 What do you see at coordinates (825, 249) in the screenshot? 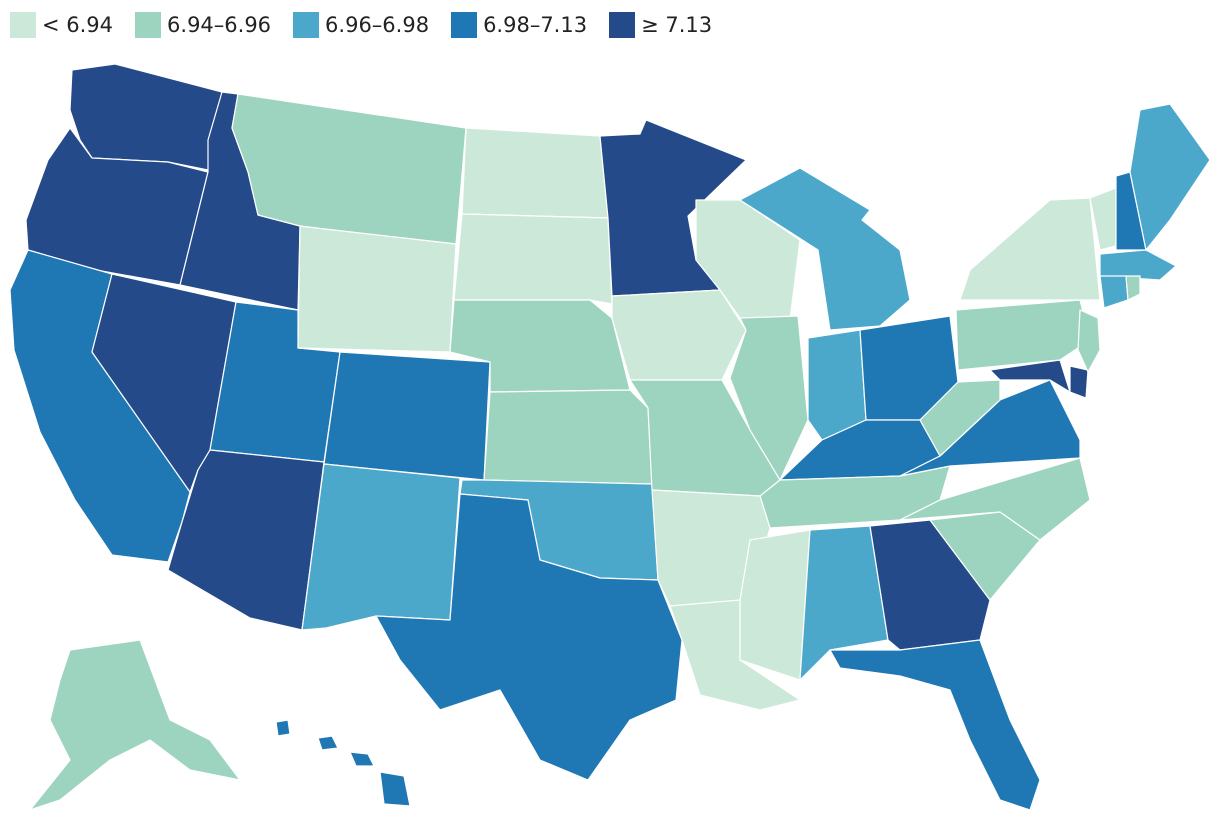
I see `state-MI` at bounding box center [825, 249].